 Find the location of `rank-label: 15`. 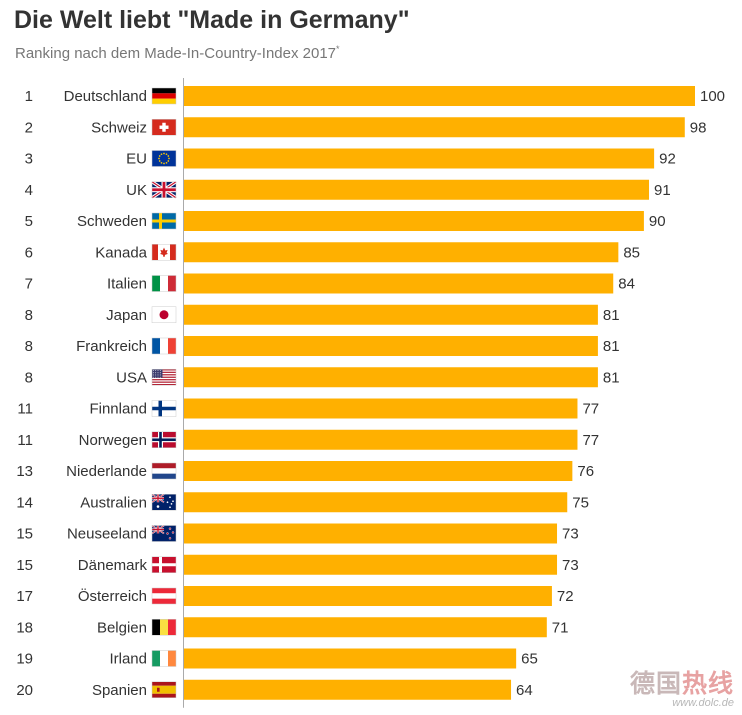

rank-label: 15 is located at coordinates (24, 565).